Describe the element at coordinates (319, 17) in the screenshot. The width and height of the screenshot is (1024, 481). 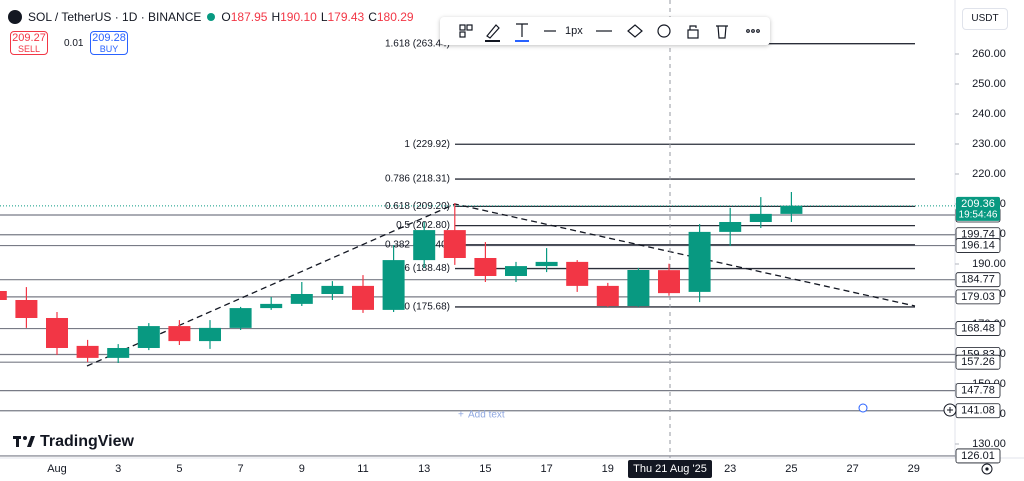
I see `ohlc-legend: O187.95 H190.10 L179.43 C180.29` at that location.